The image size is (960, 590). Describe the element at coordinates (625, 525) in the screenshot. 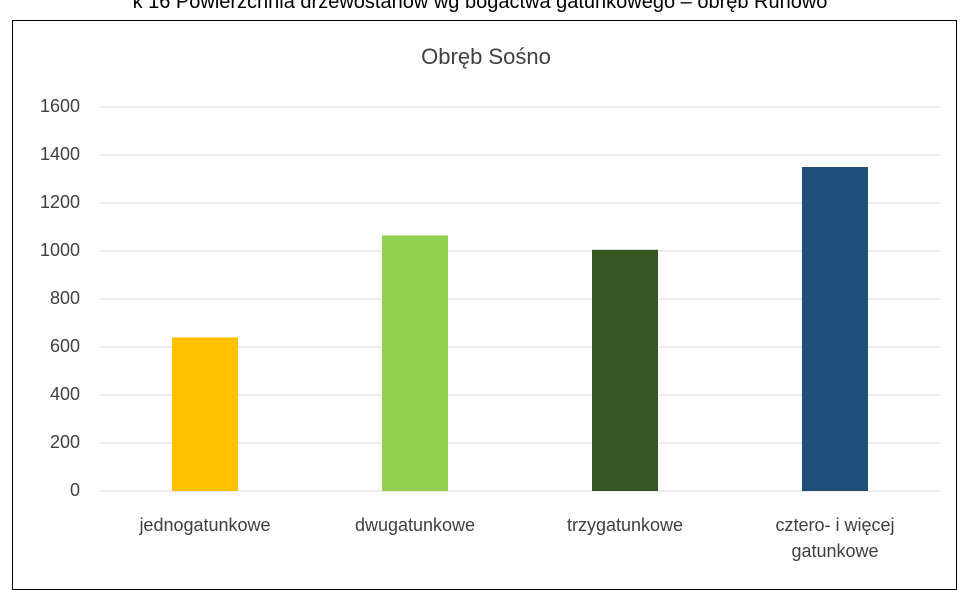

I see `x-tick-label: trzygatunkowe` at that location.